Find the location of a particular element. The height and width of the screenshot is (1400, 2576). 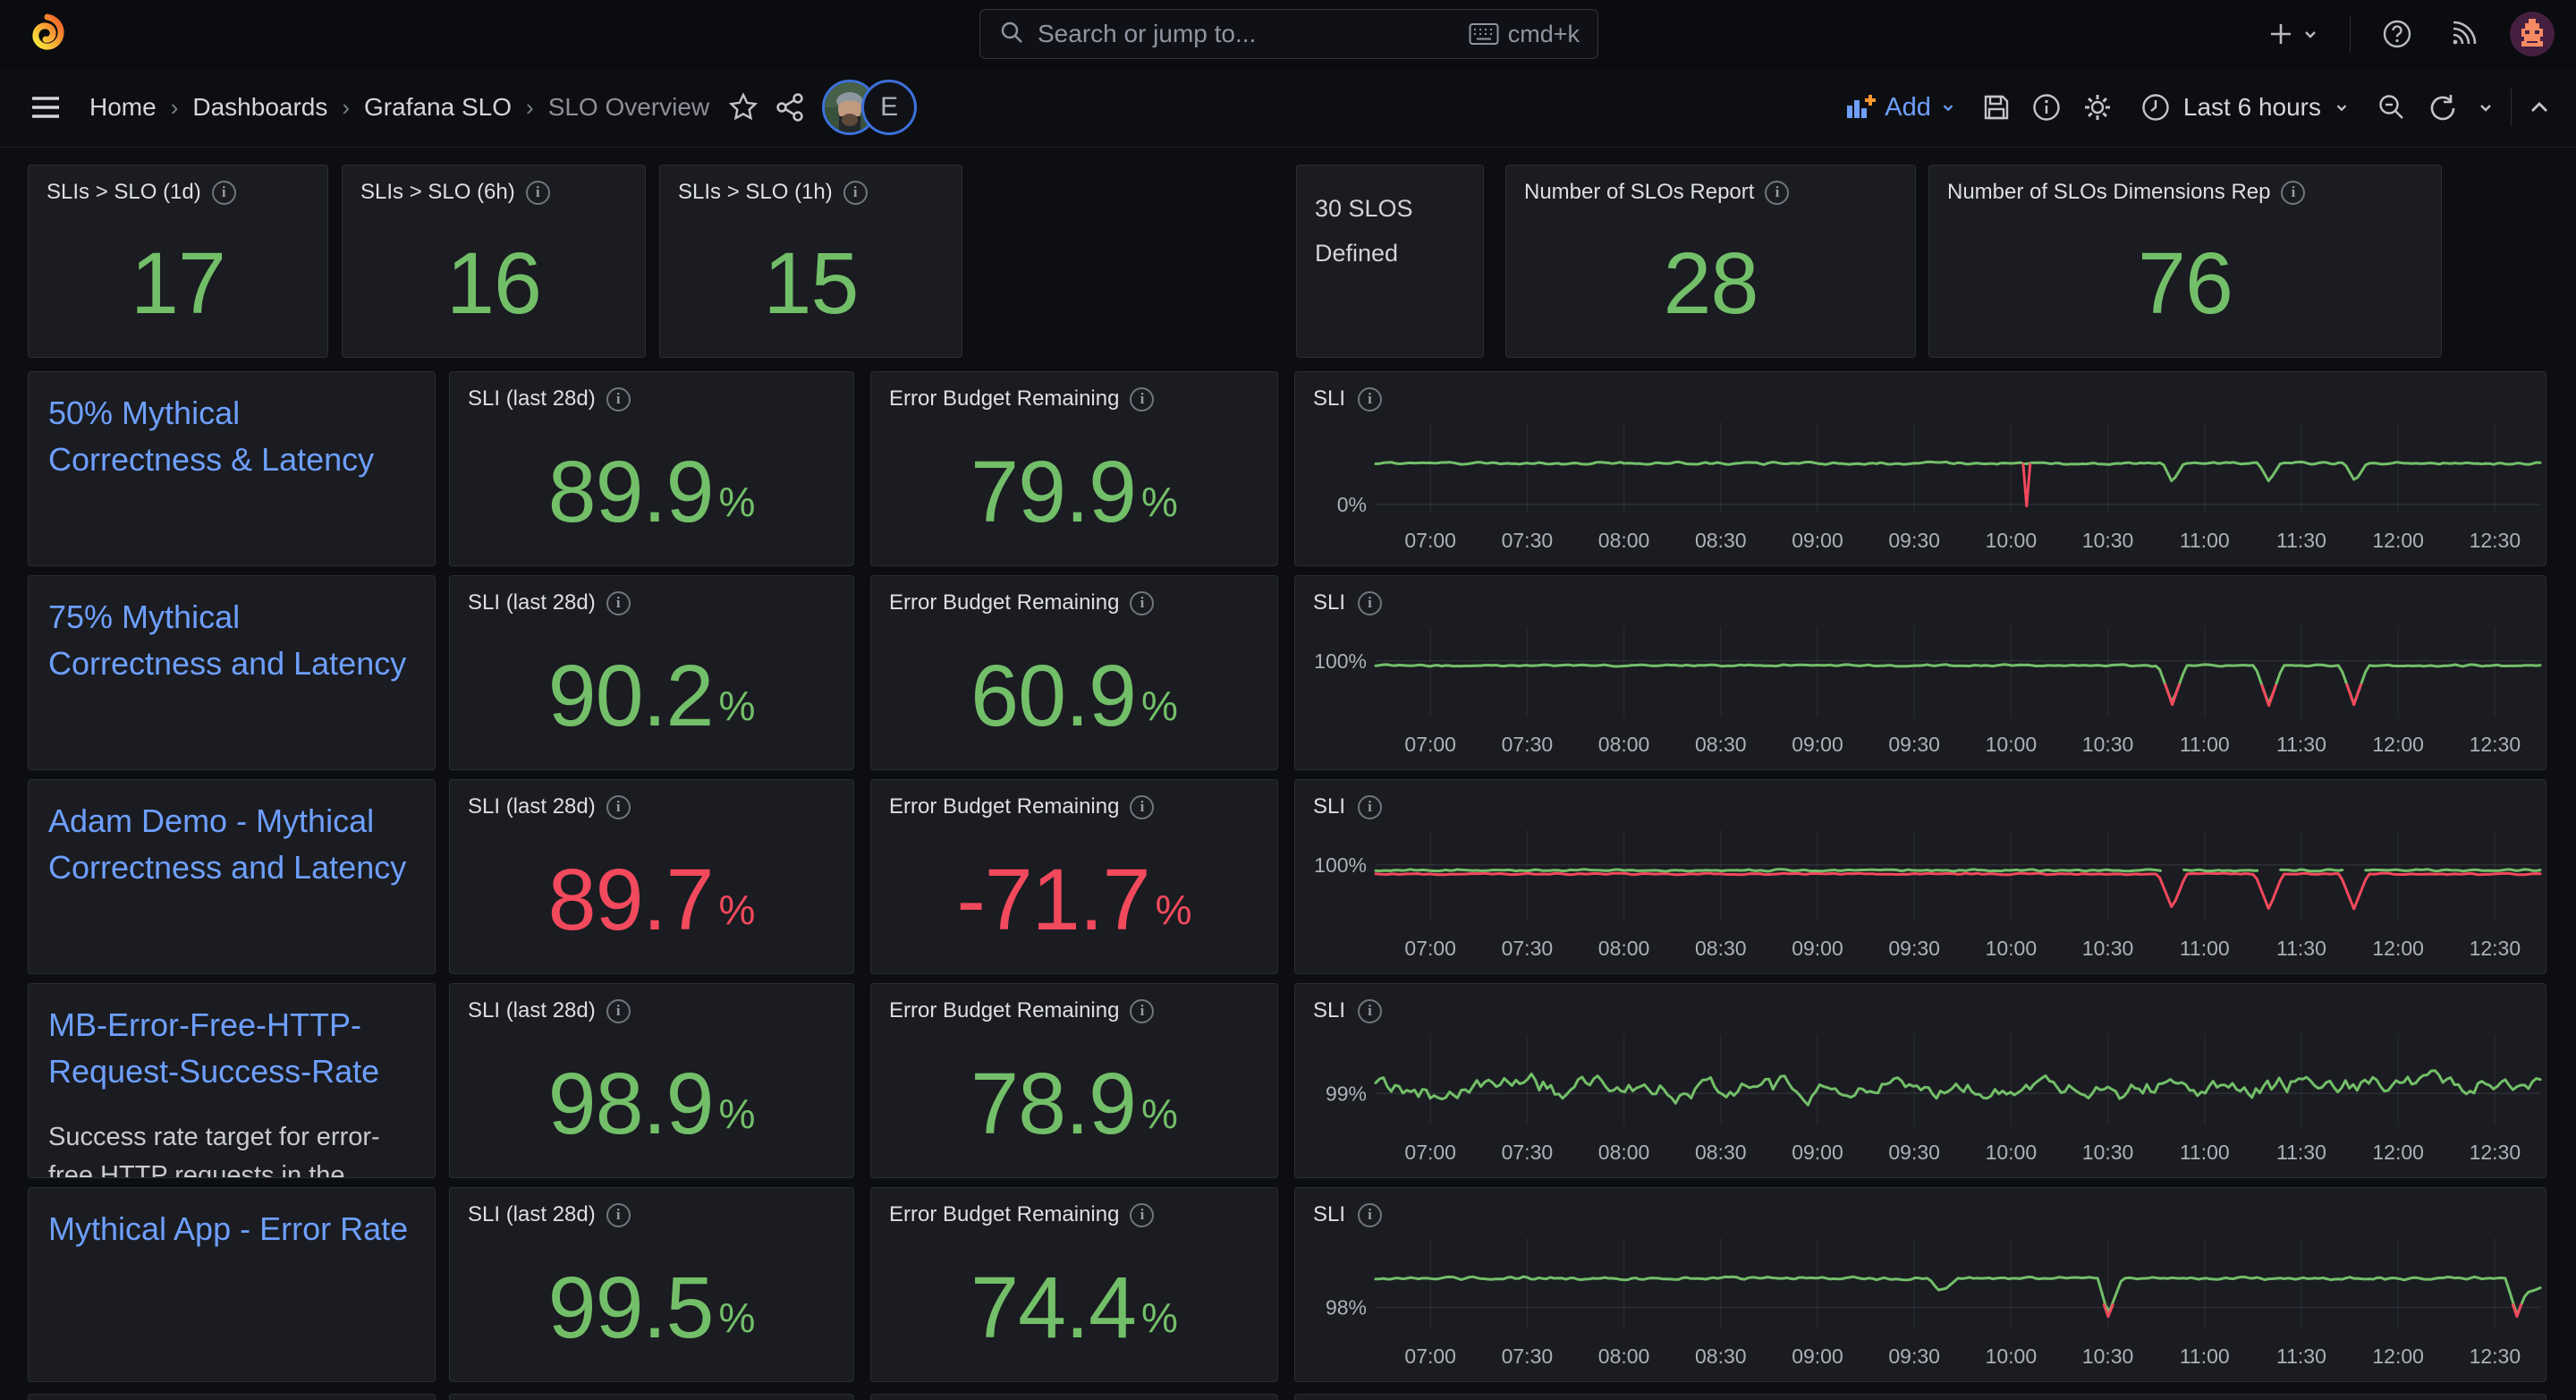

stat-panel-title: Number of SLOs Dimensions Rep is located at coordinates (2109, 192).